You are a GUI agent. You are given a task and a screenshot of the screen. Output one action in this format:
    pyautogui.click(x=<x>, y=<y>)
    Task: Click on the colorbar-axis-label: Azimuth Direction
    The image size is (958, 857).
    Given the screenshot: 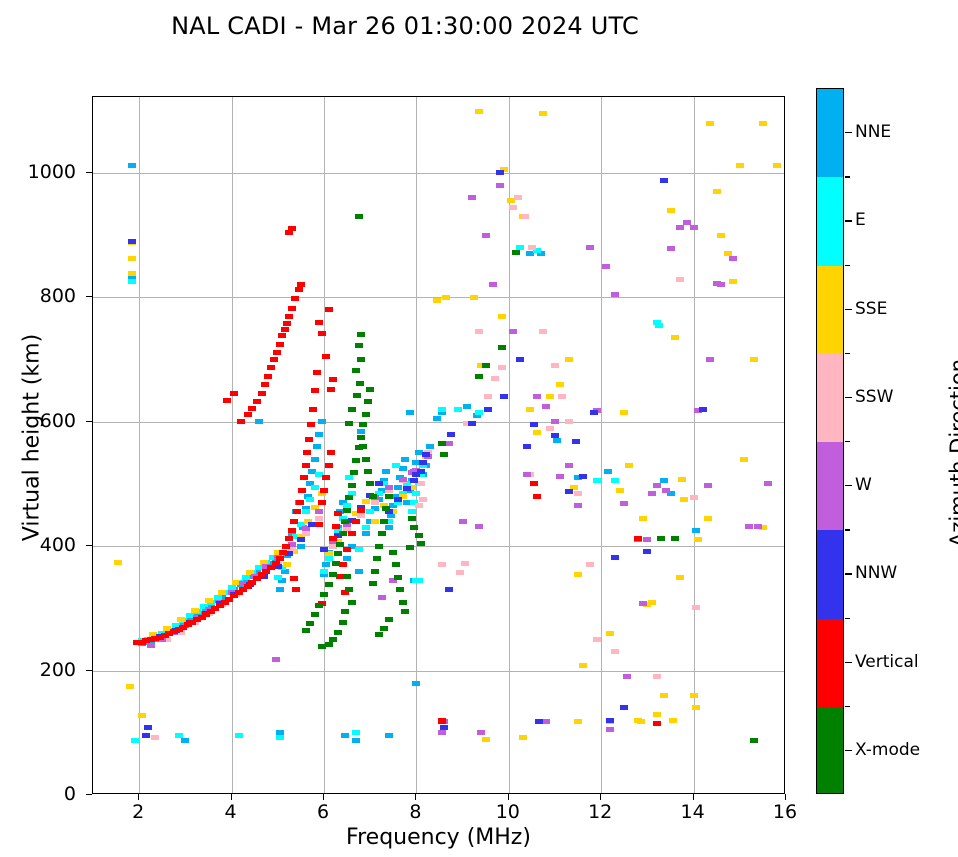 What is the action you would take?
    pyautogui.click(x=952, y=453)
    